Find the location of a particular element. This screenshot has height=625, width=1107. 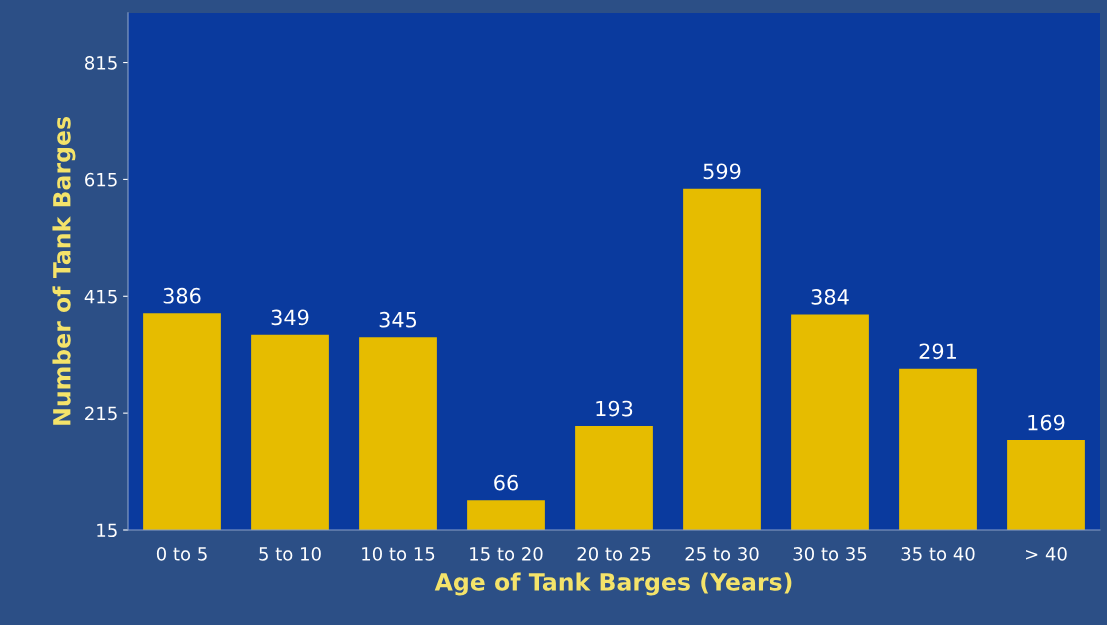

data-label: 345 is located at coordinates (398, 319).